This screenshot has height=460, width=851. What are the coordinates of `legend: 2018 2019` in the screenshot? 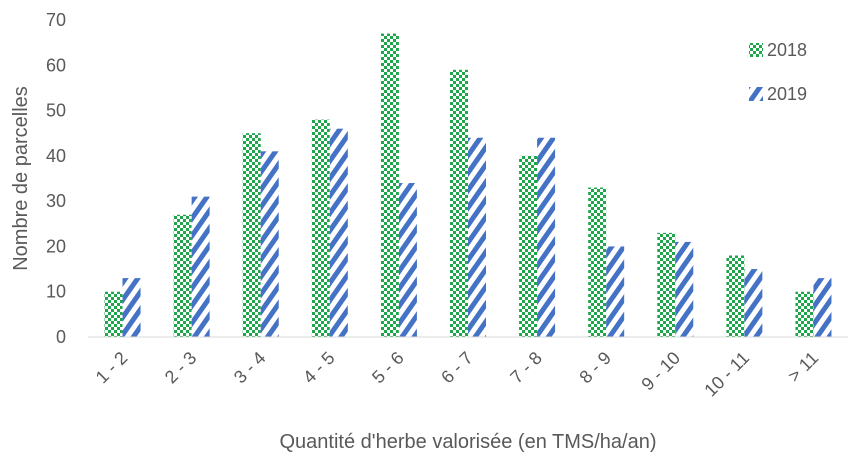 It's located at (778, 72).